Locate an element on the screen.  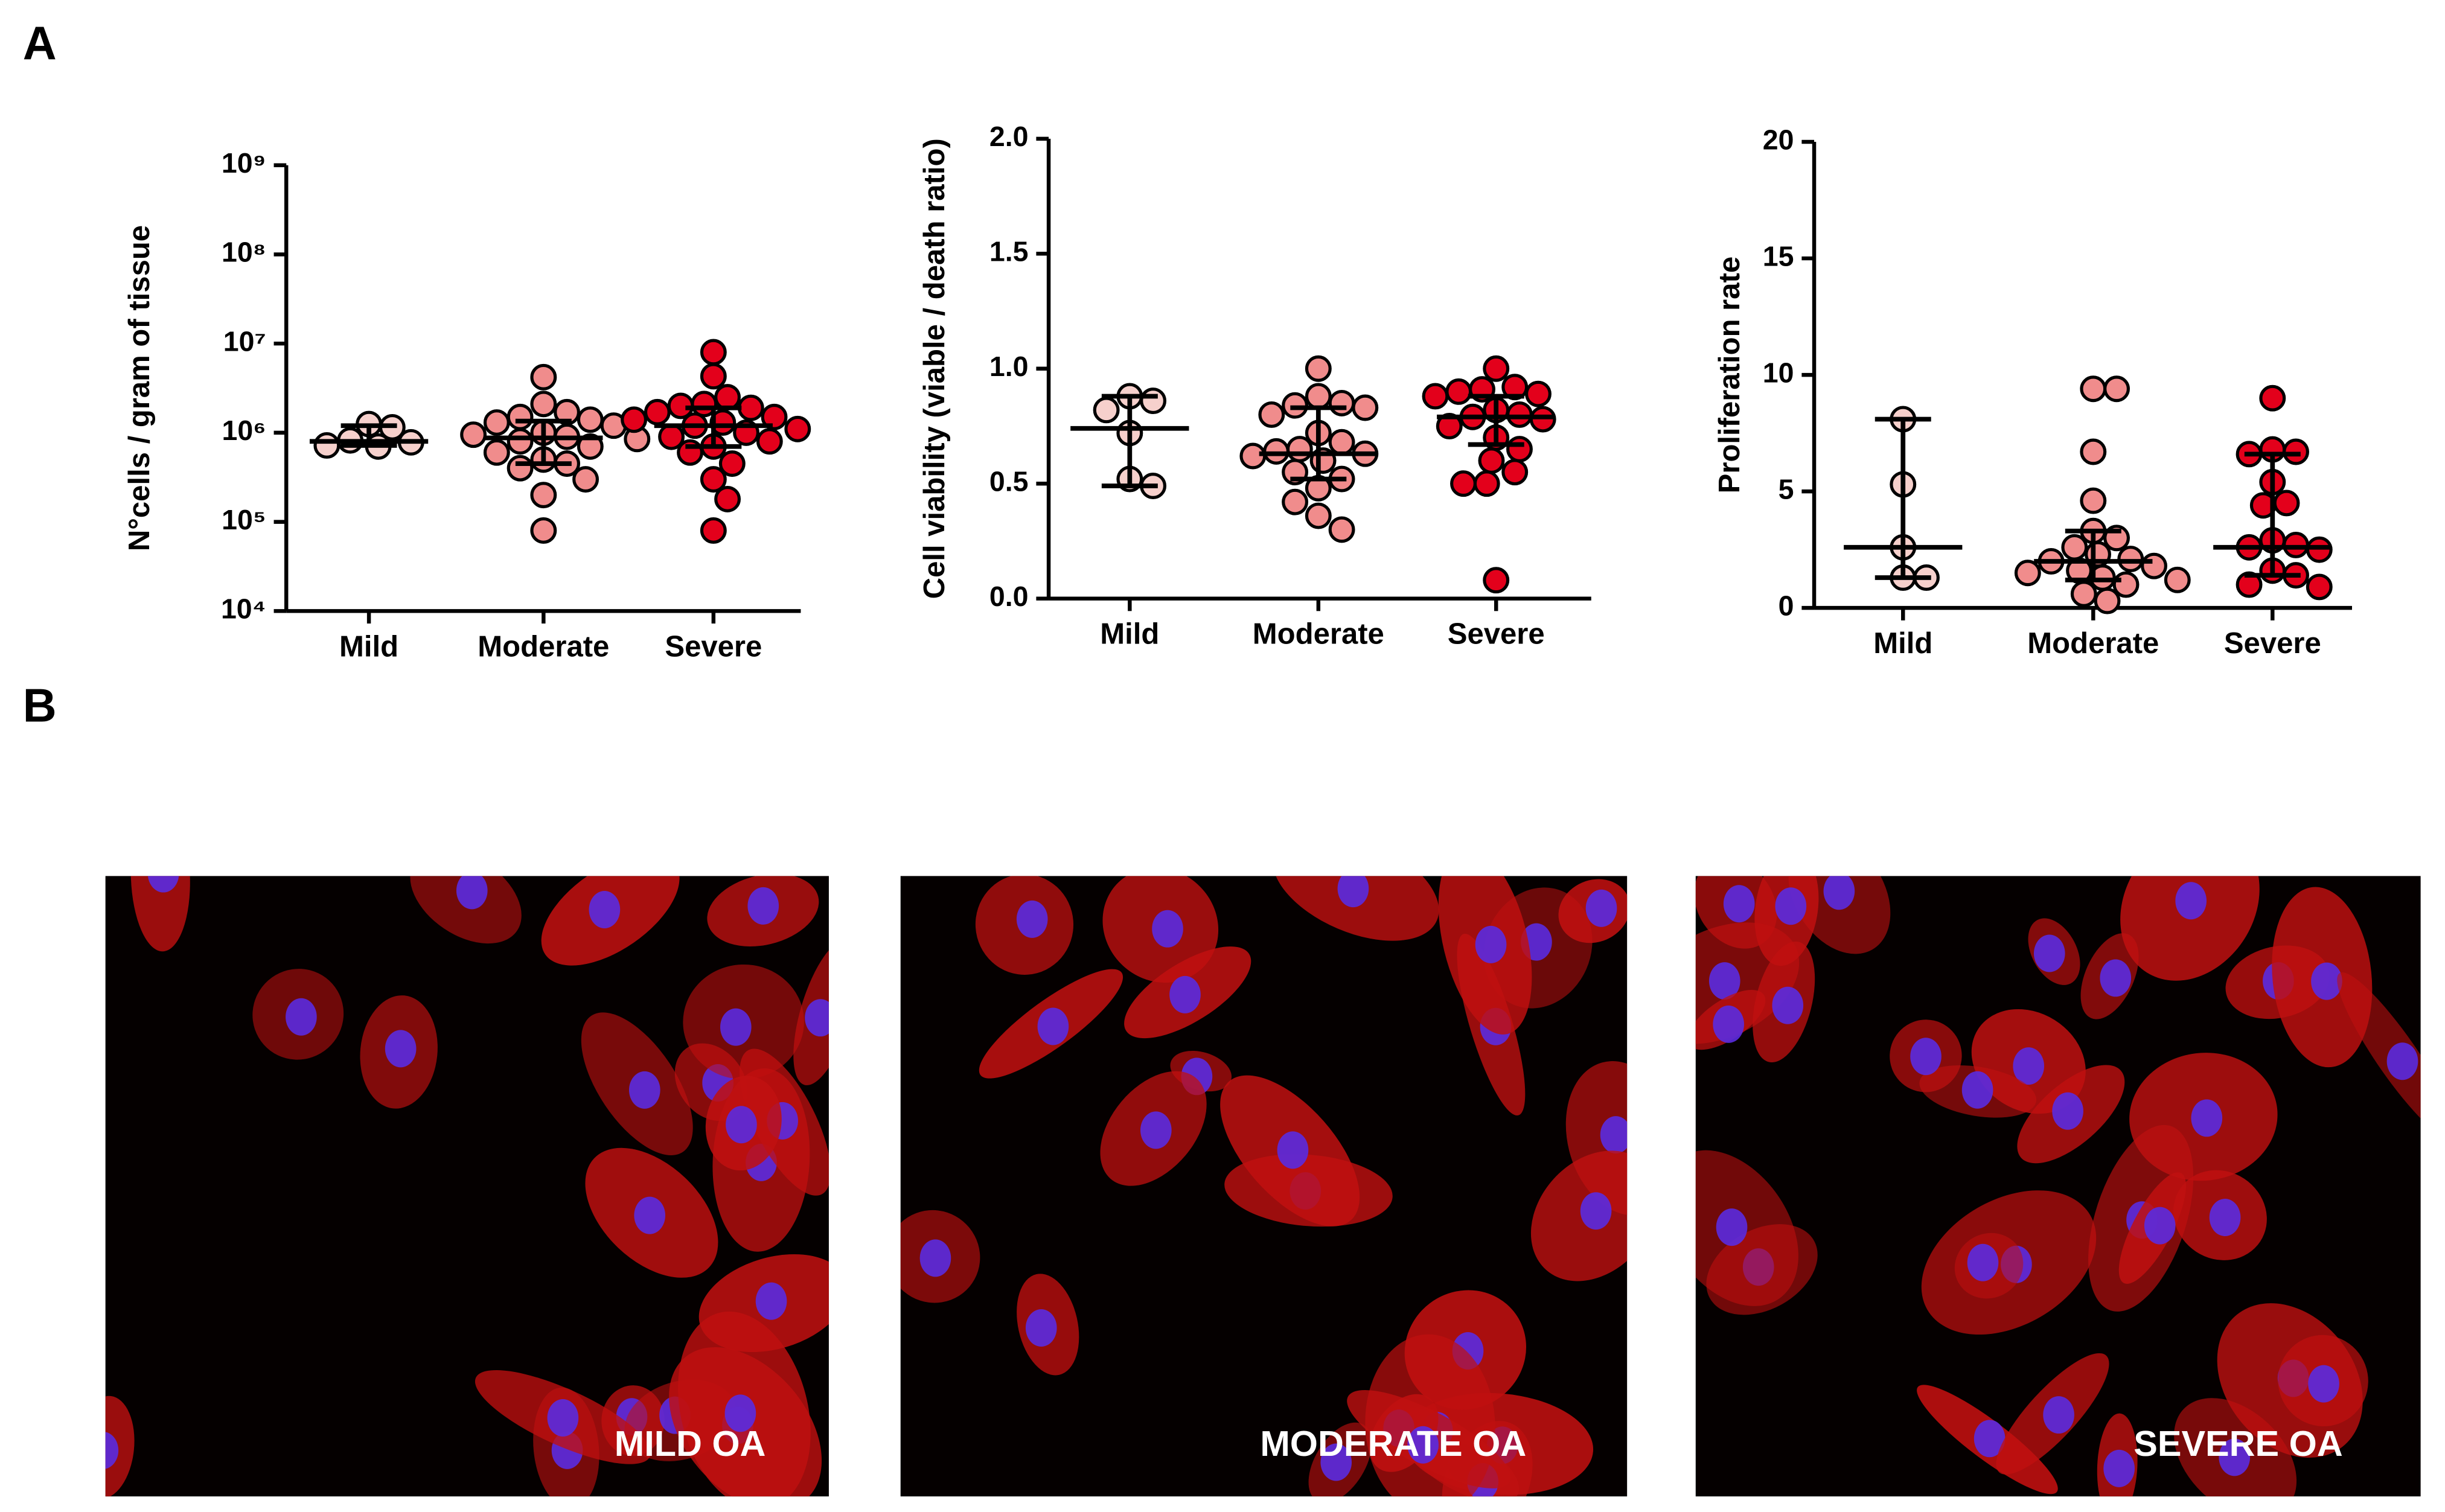
y-tick-label: 10⁴ is located at coordinates (243, 609).